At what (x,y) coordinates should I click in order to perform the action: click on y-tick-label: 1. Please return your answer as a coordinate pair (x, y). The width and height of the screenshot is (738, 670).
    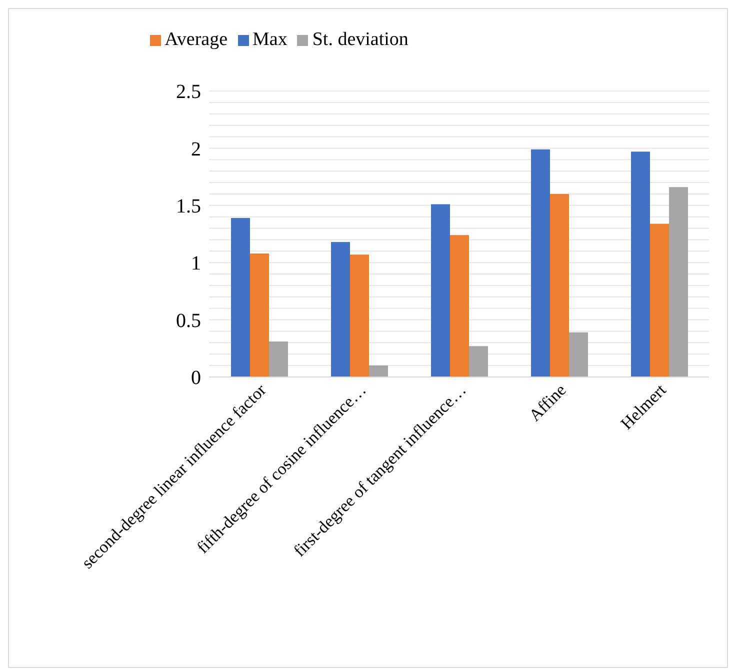
    Looking at the image, I should click on (196, 263).